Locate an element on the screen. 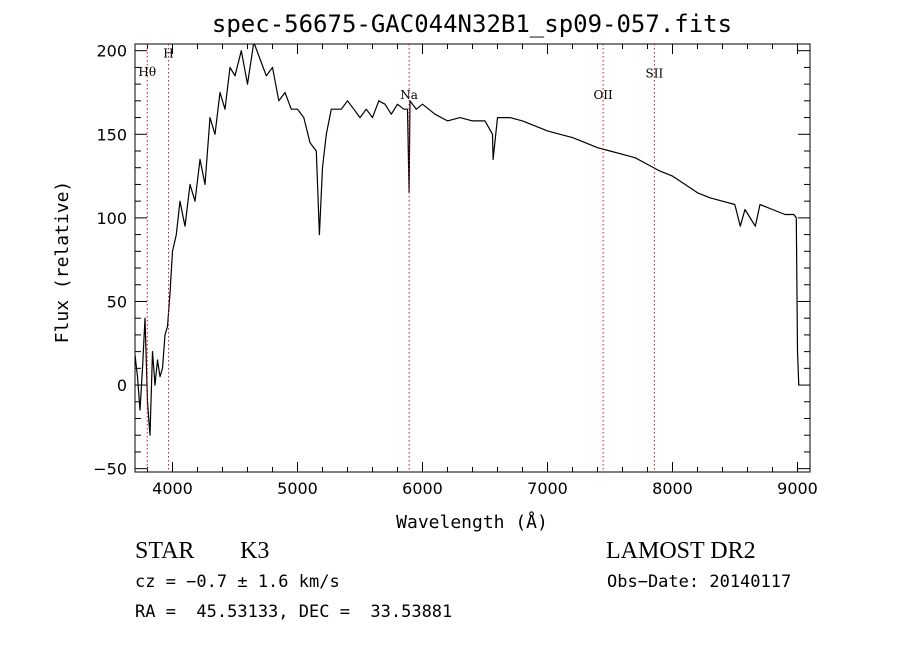 This screenshot has width=900, height=649. x-tick-label: 6000 is located at coordinates (422, 488).